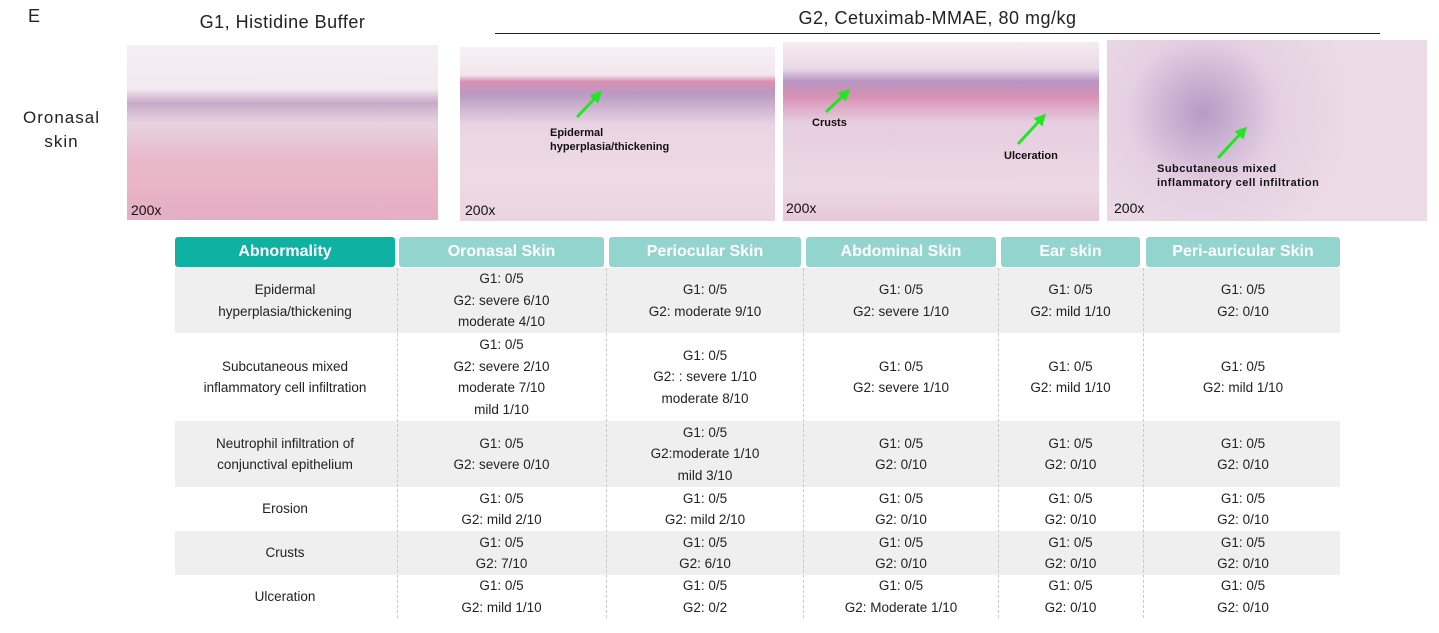 Image resolution: width=1439 pixels, height=633 pixels. I want to click on panel-label: E, so click(34, 16).